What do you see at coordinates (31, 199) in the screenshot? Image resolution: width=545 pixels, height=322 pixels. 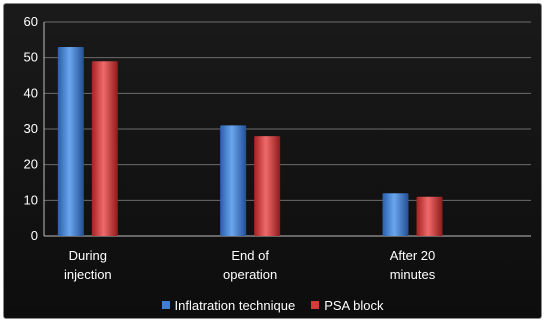 I see `y-tick-label: 10` at bounding box center [31, 199].